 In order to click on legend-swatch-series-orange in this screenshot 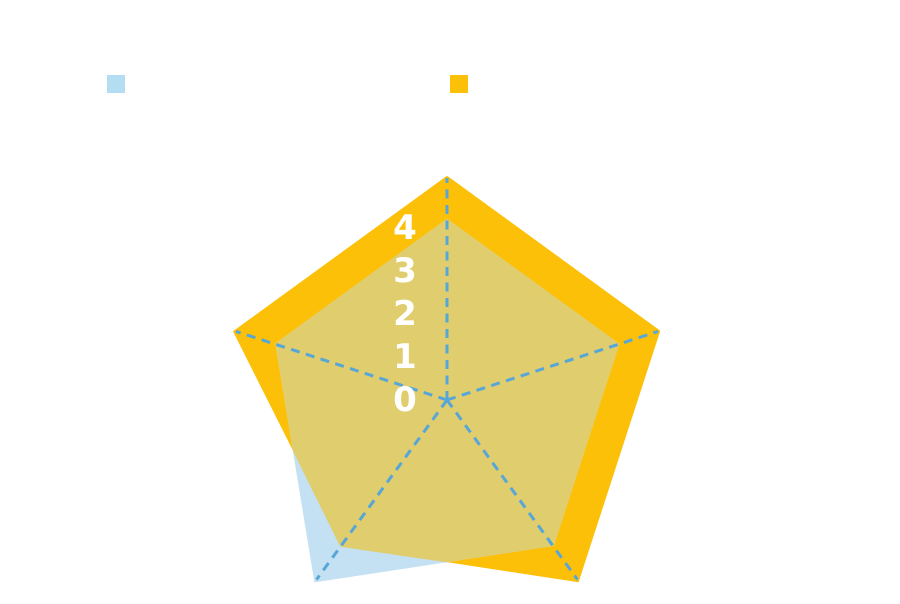, I will do `click(459, 84)`.